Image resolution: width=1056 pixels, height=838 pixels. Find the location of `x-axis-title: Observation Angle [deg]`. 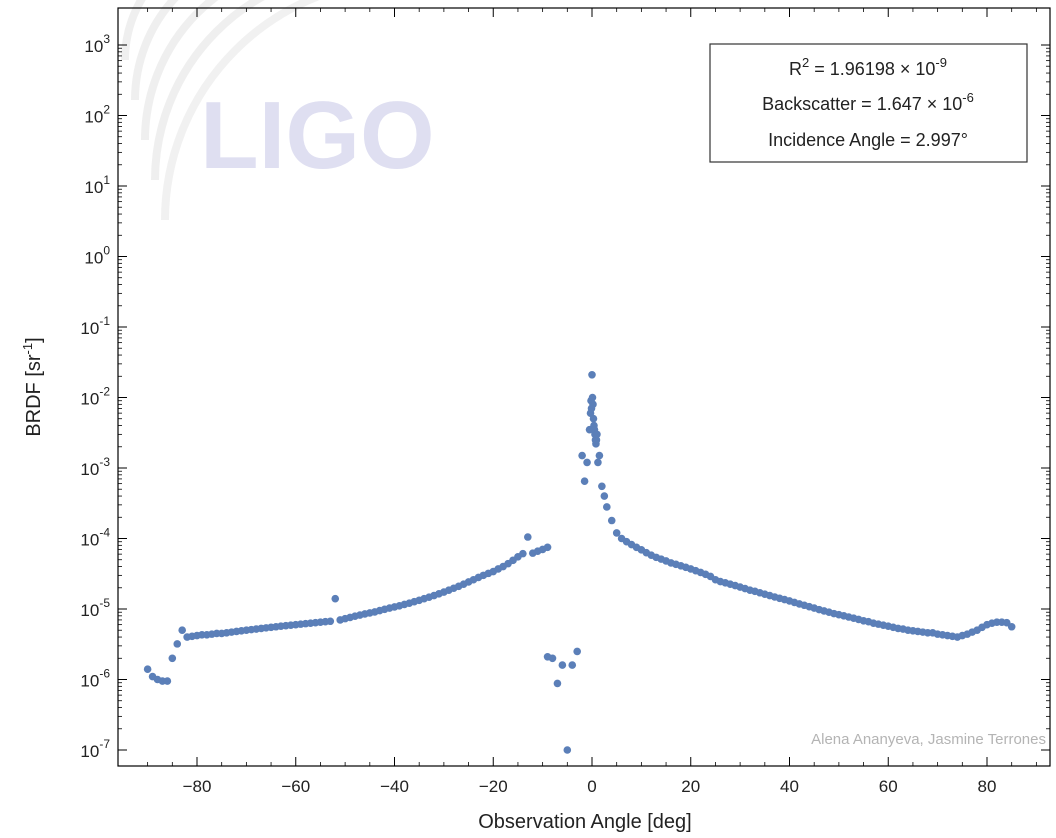

x-axis-title: Observation Angle [deg] is located at coordinates (584, 822).